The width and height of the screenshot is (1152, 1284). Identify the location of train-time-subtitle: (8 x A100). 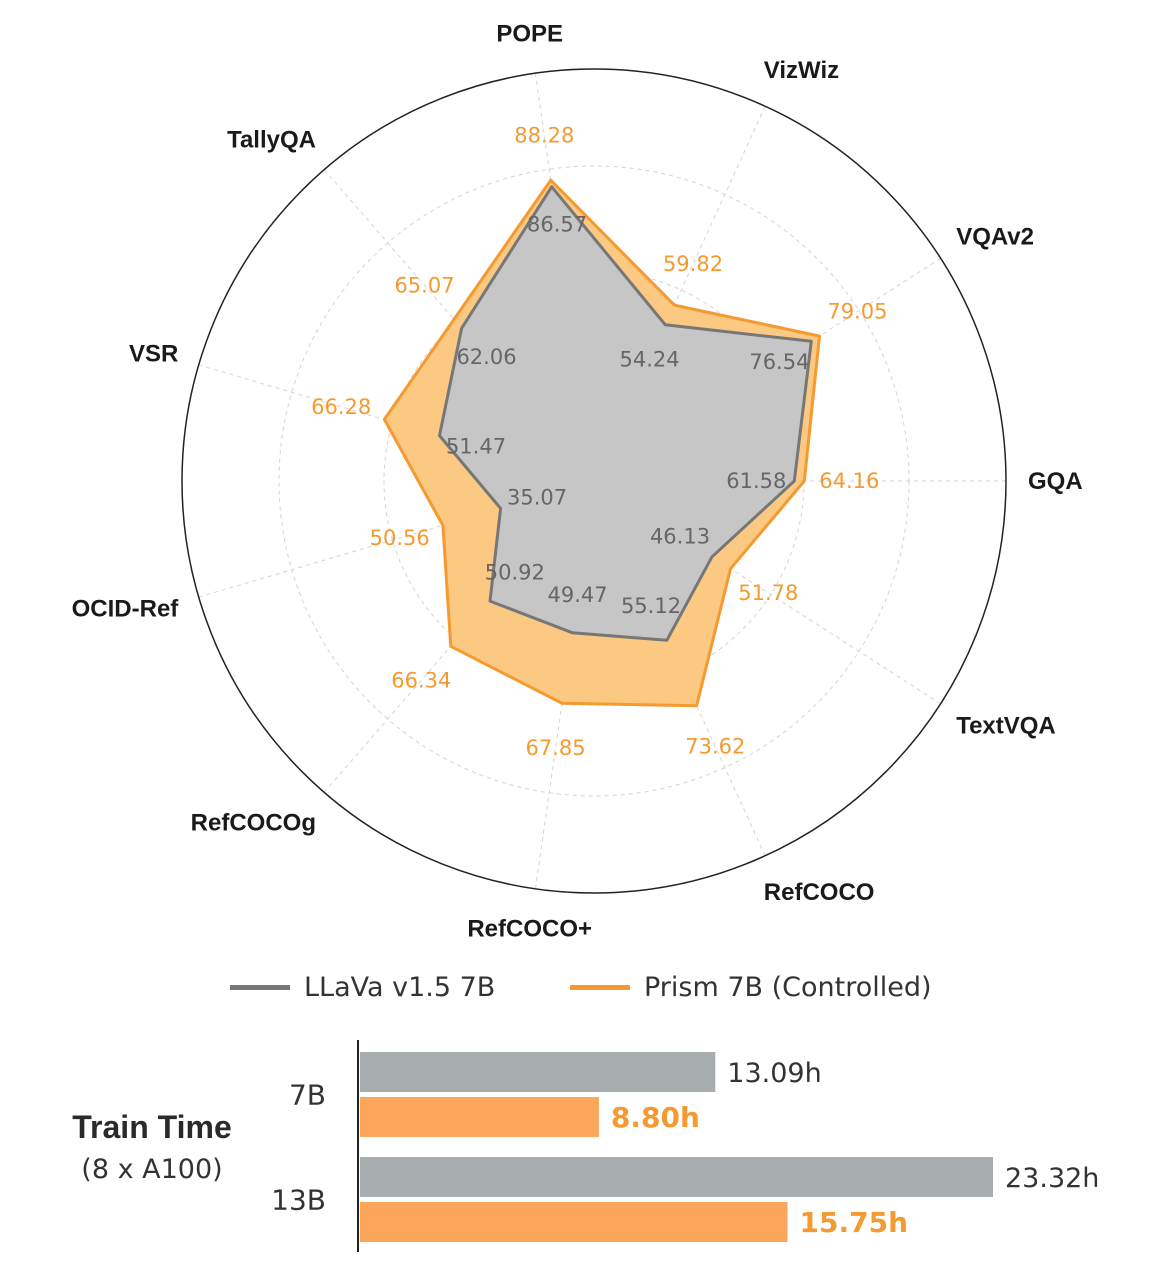
(151, 1169).